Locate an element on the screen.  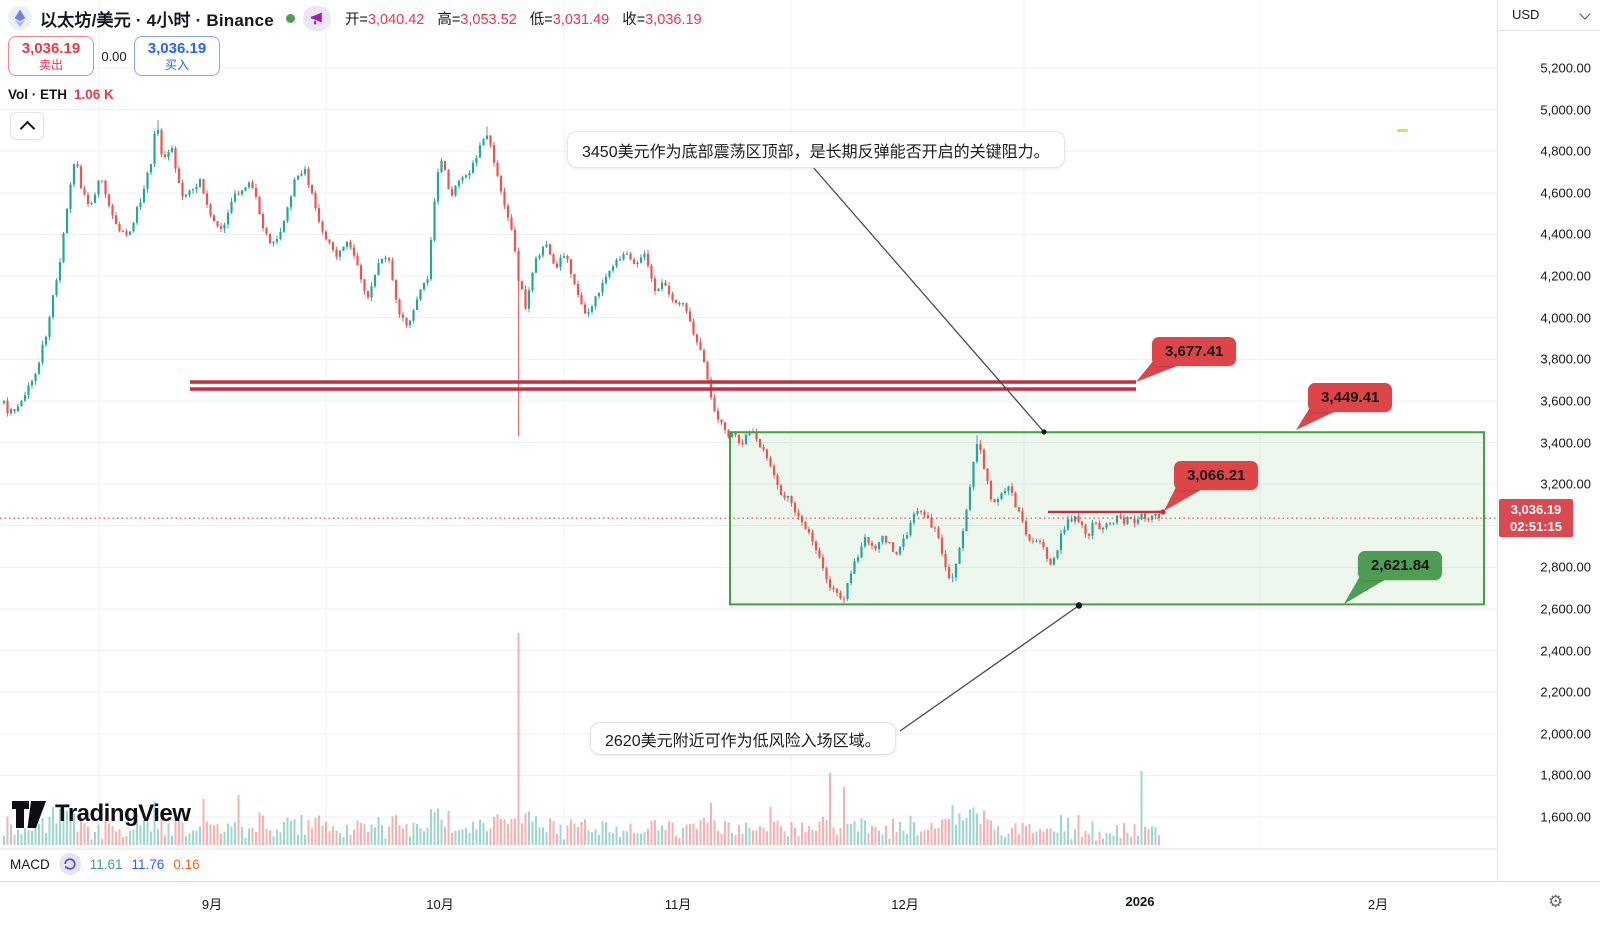
price-tick: 2,400.00 is located at coordinates (1565, 651).